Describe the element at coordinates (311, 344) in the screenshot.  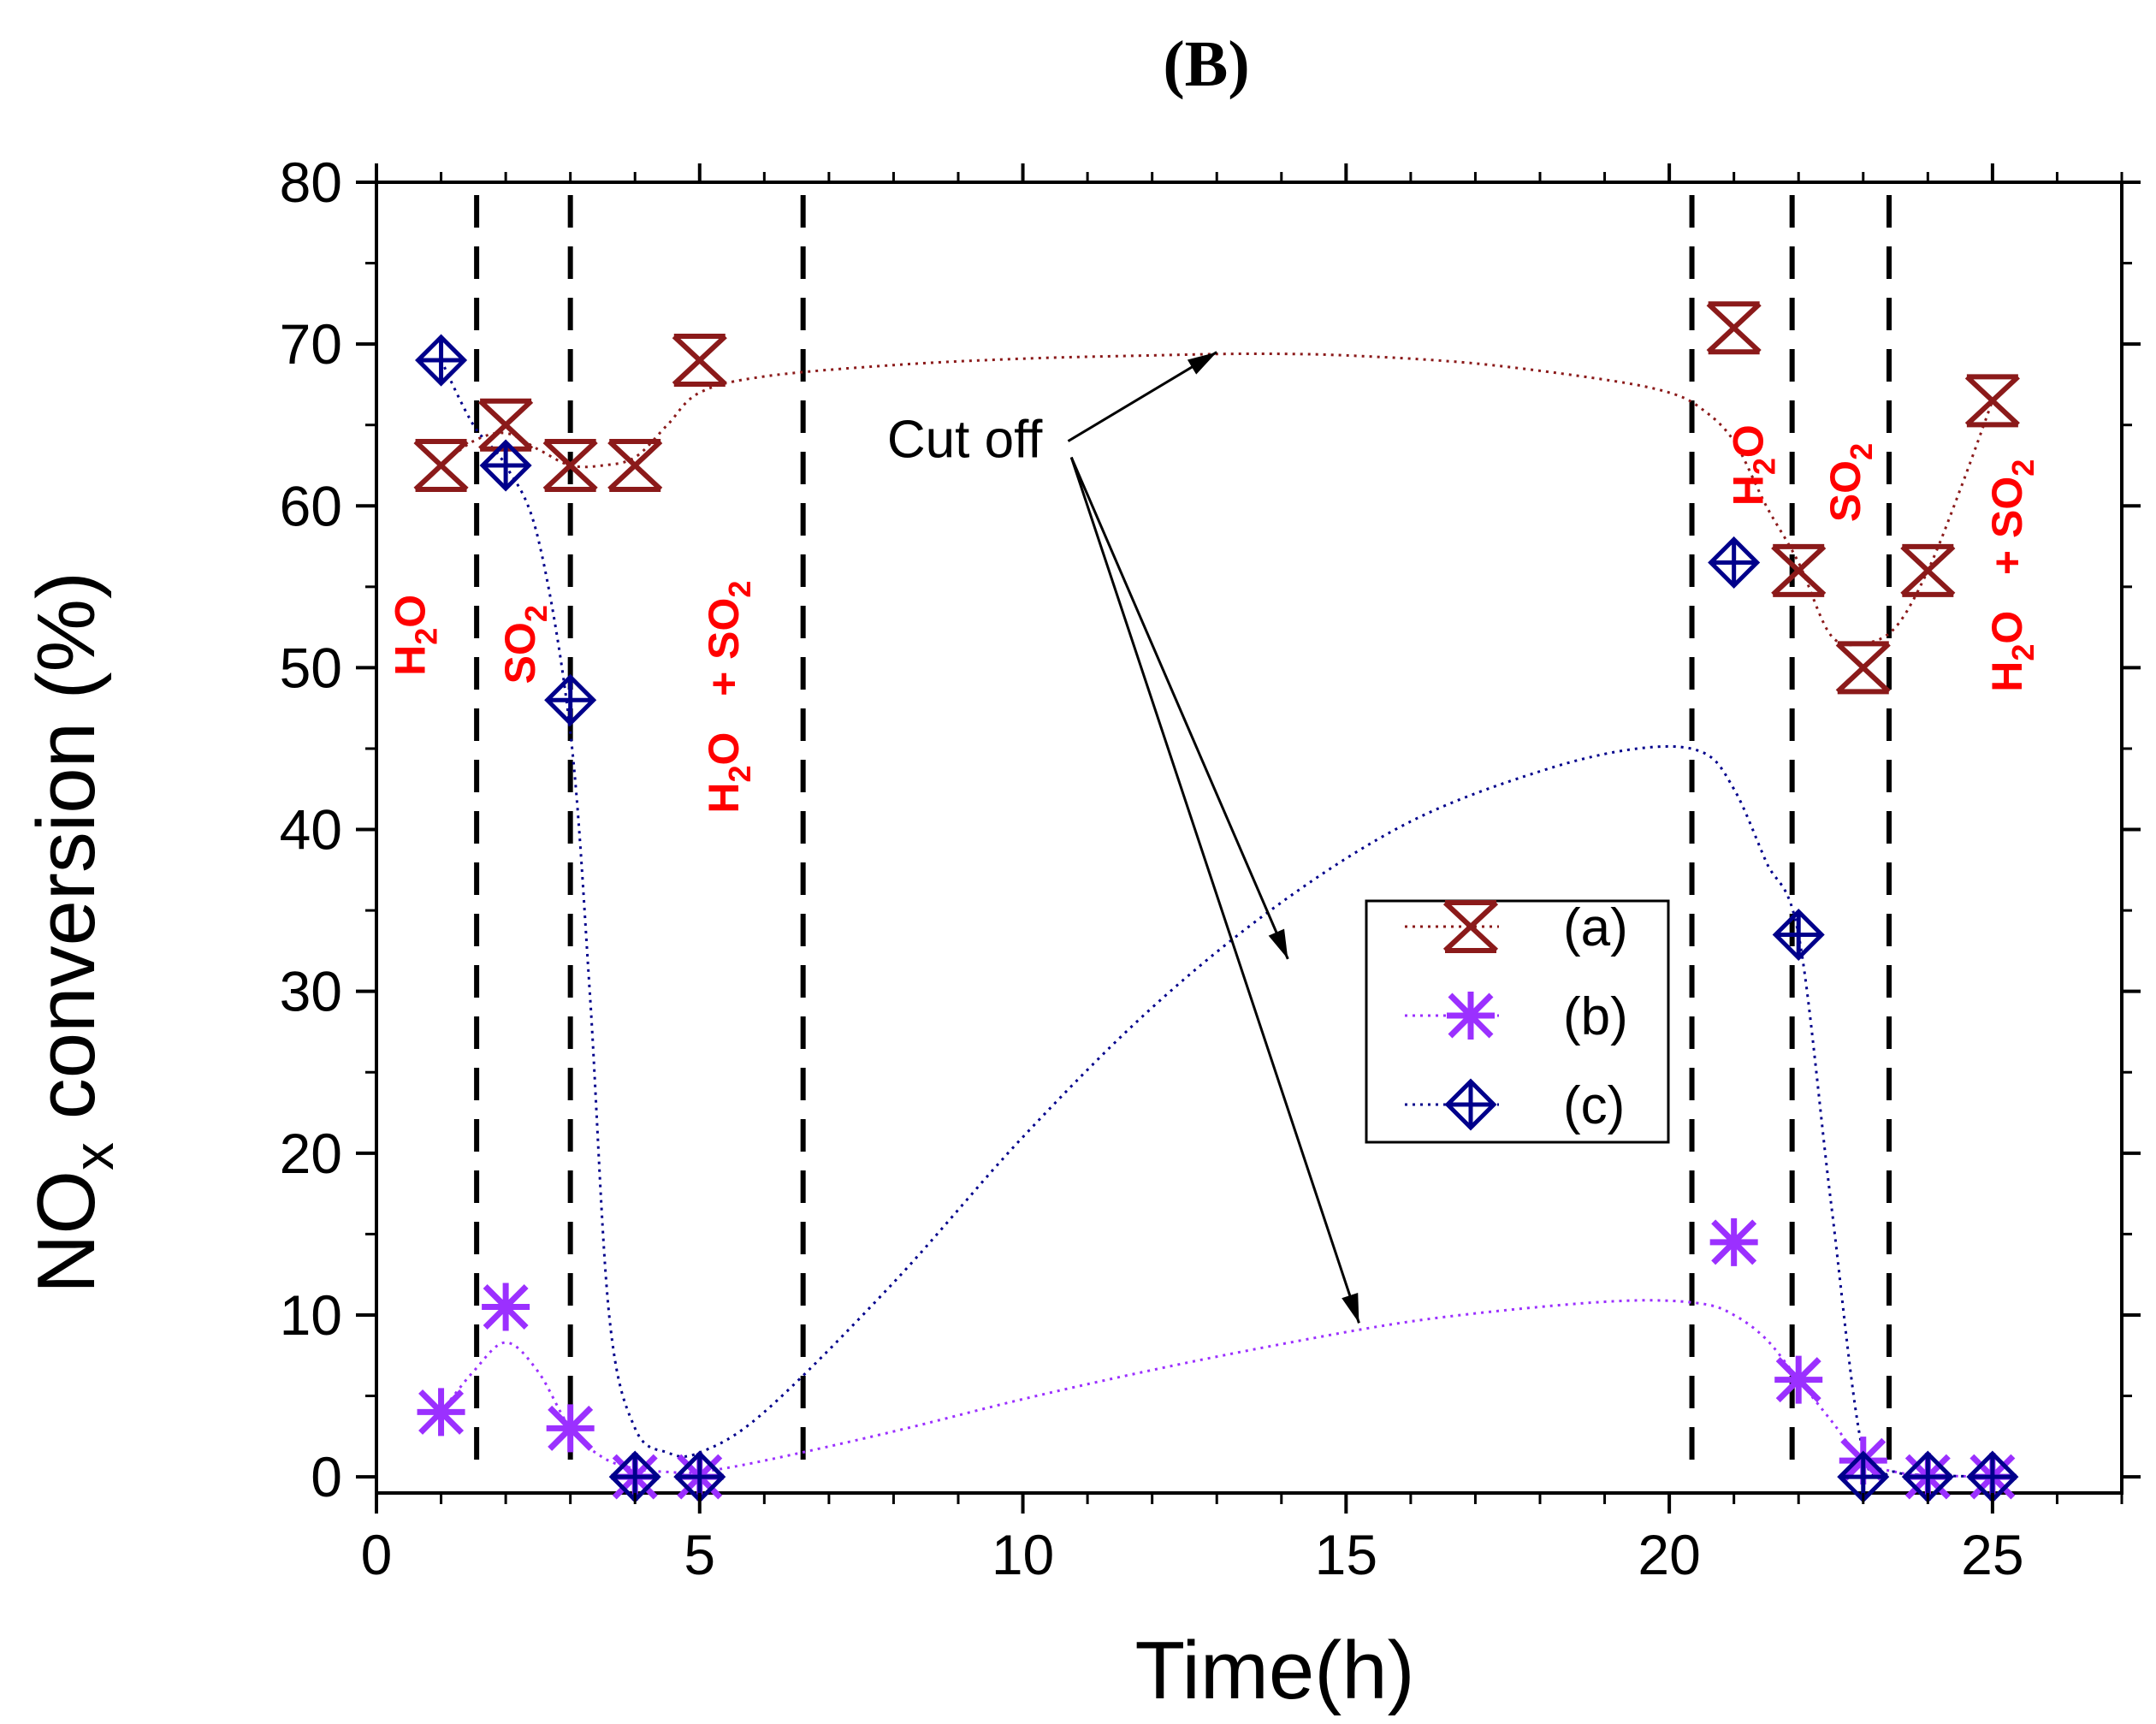
I see `y-tick-label: 70` at that location.